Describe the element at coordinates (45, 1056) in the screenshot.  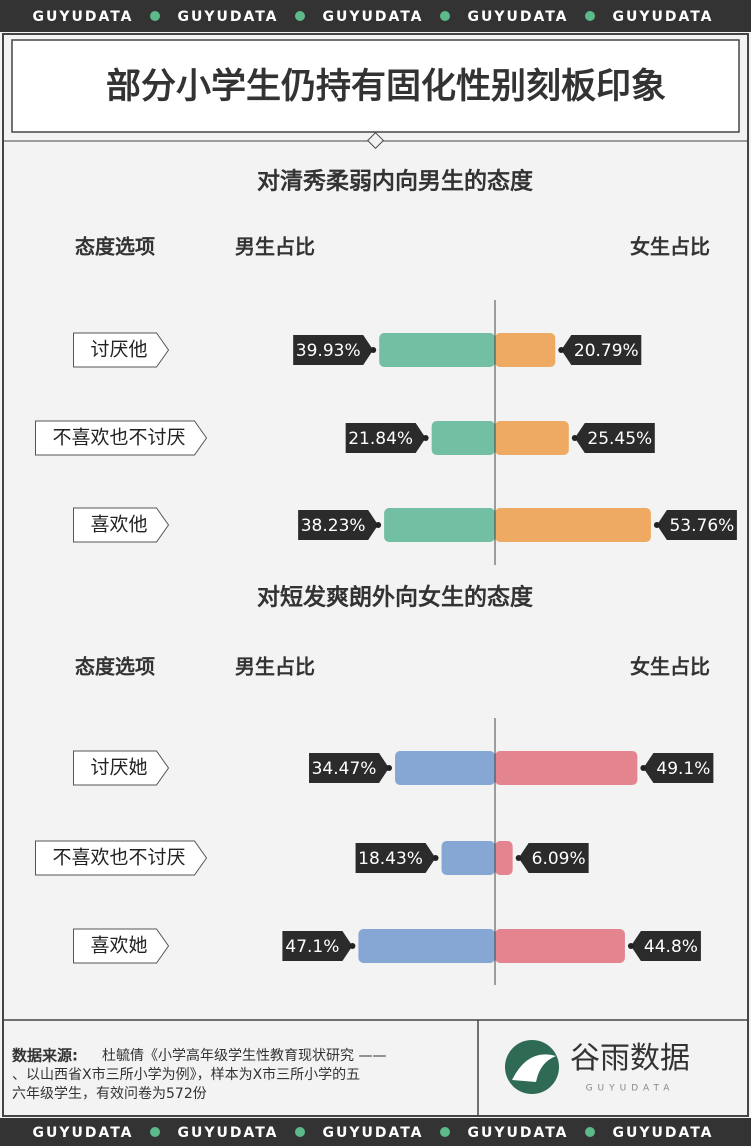
I see `source-label: 数据来源:` at that location.